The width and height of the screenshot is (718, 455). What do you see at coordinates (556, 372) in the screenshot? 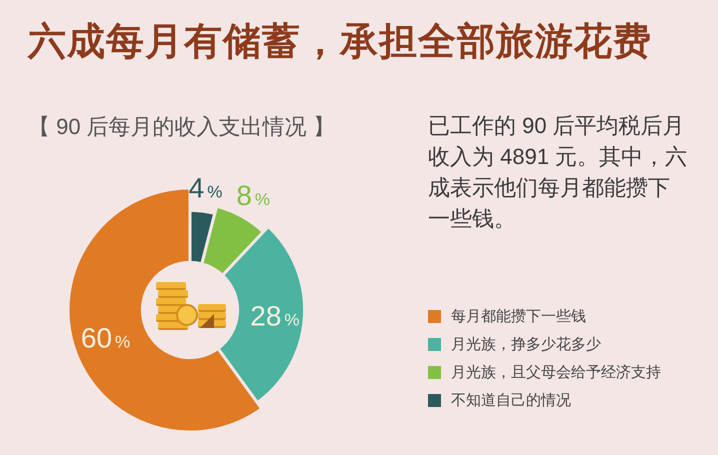
I see `legend-label: 月光族，且父母会给予经济支持` at bounding box center [556, 372].